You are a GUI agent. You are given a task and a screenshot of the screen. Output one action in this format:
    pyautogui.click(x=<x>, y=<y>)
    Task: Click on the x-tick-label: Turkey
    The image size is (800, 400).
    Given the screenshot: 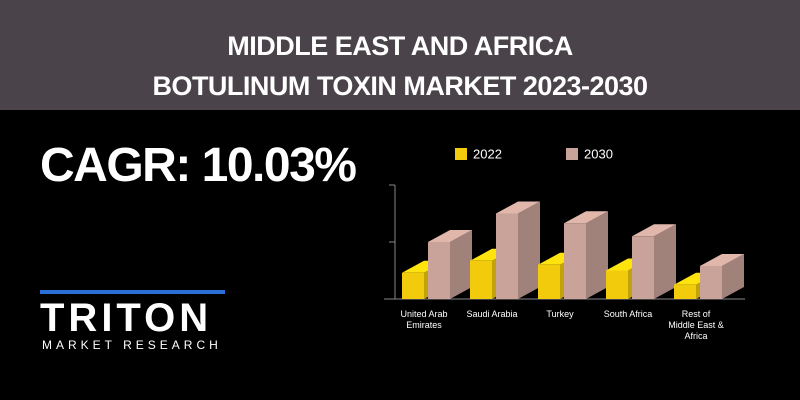 What is the action you would take?
    pyautogui.click(x=560, y=314)
    